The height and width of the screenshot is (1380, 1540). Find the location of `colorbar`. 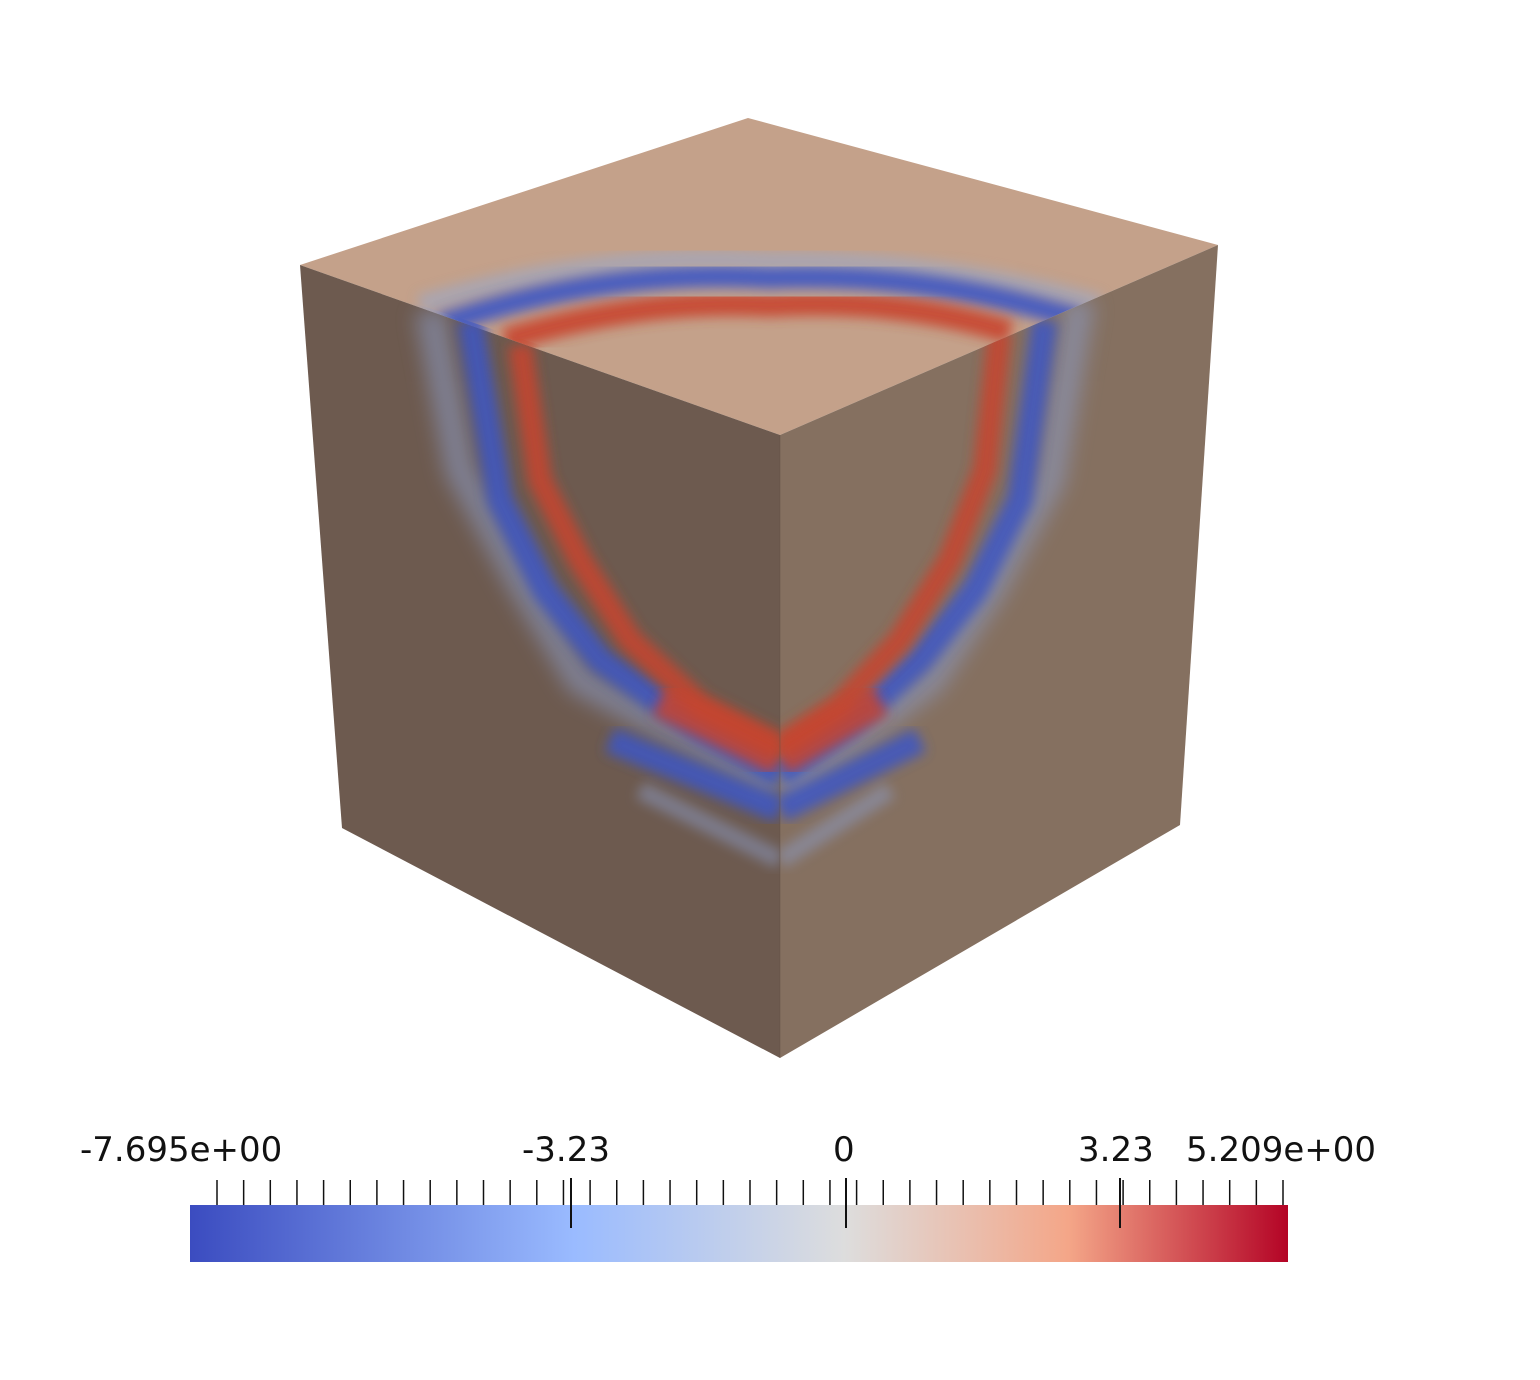

colorbar is located at coordinates (739, 1220).